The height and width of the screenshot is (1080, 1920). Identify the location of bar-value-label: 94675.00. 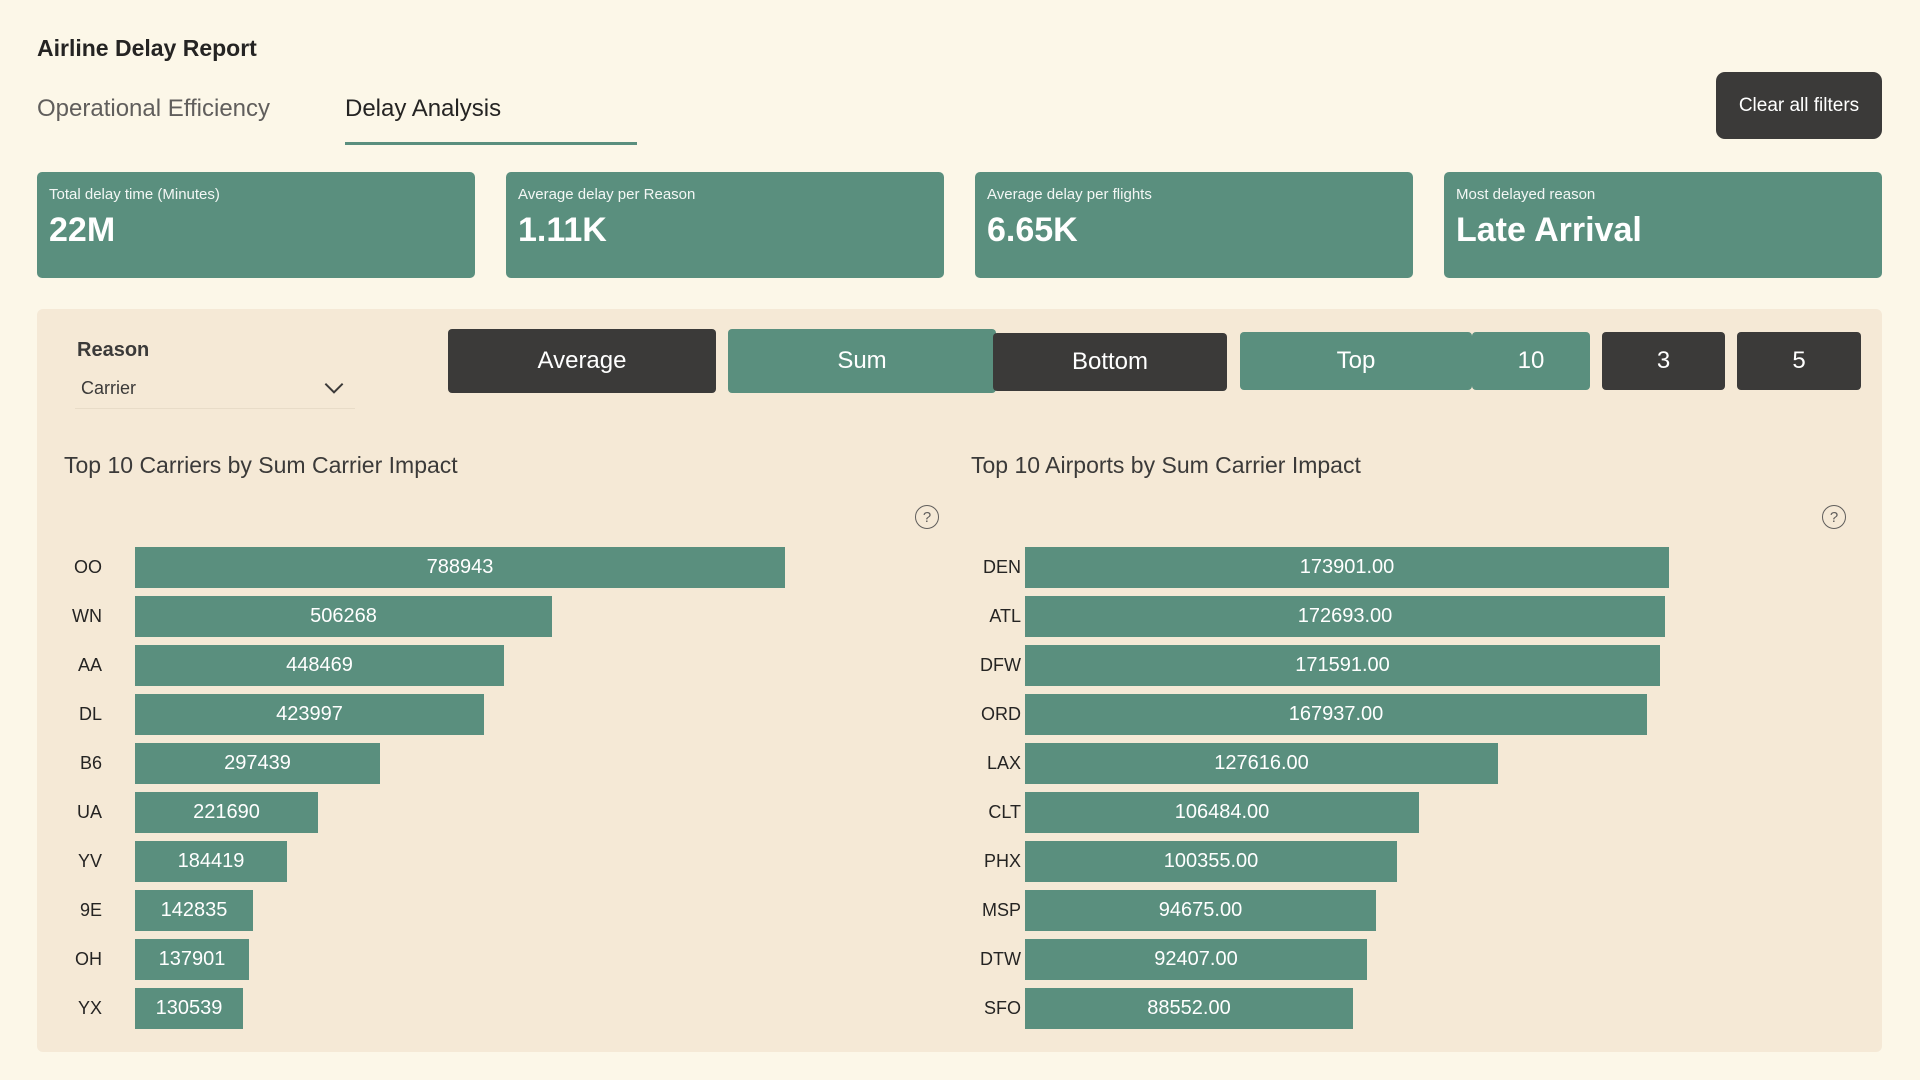
(1200, 910).